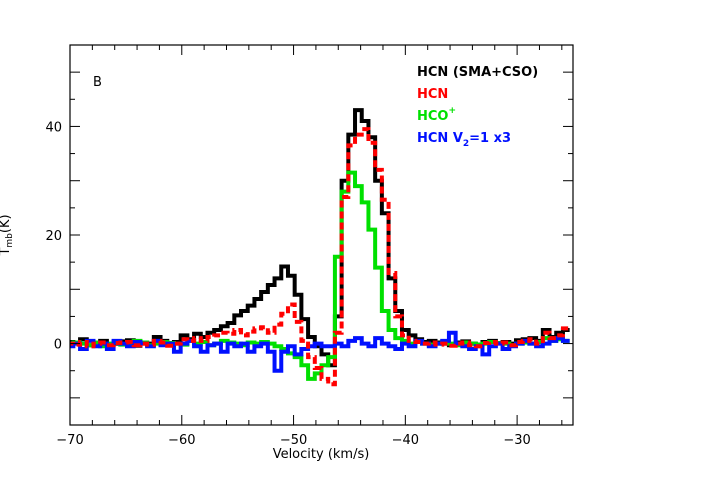 This screenshot has height=498, width=713. What do you see at coordinates (405, 440) in the screenshot?
I see `x-tick-label: −40` at bounding box center [405, 440].